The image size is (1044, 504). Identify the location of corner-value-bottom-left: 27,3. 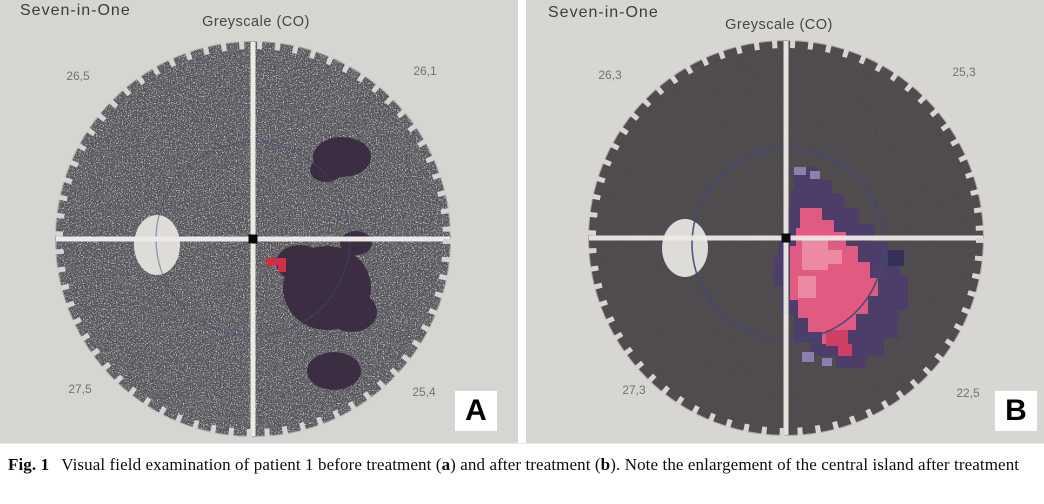
(634, 390).